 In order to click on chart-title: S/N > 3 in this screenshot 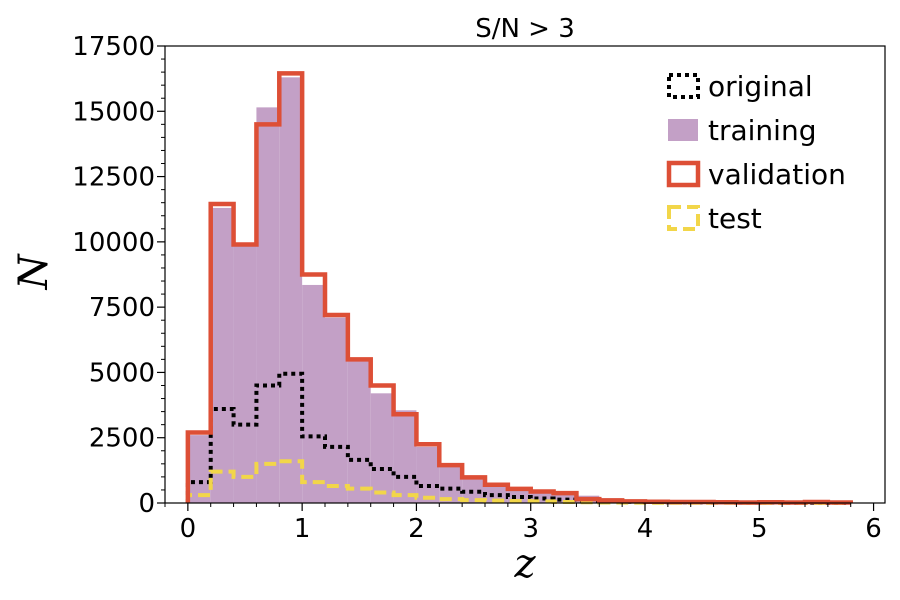, I will do `click(525, 29)`.